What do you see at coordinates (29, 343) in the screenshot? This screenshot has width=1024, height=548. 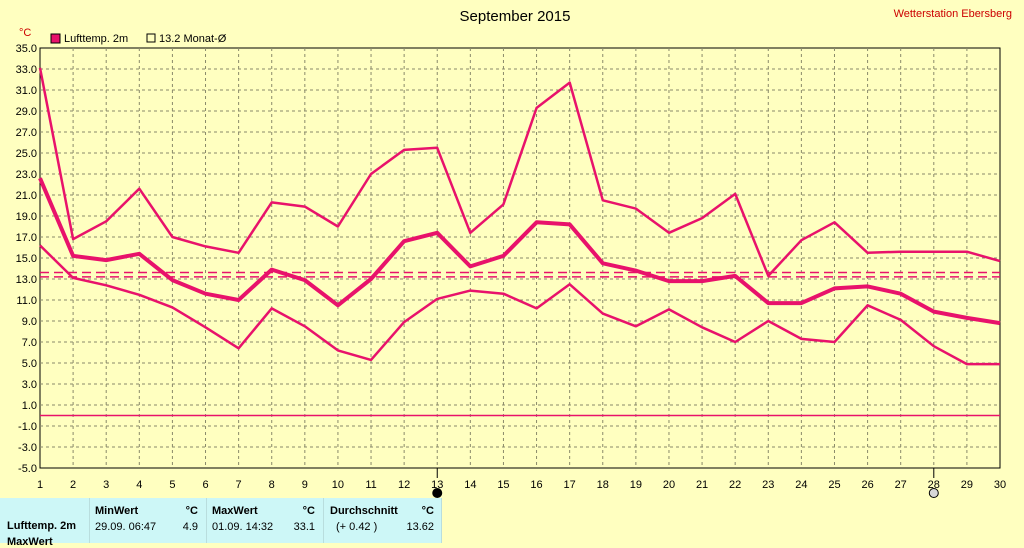 I see `y-tick-label: 7.0` at bounding box center [29, 343].